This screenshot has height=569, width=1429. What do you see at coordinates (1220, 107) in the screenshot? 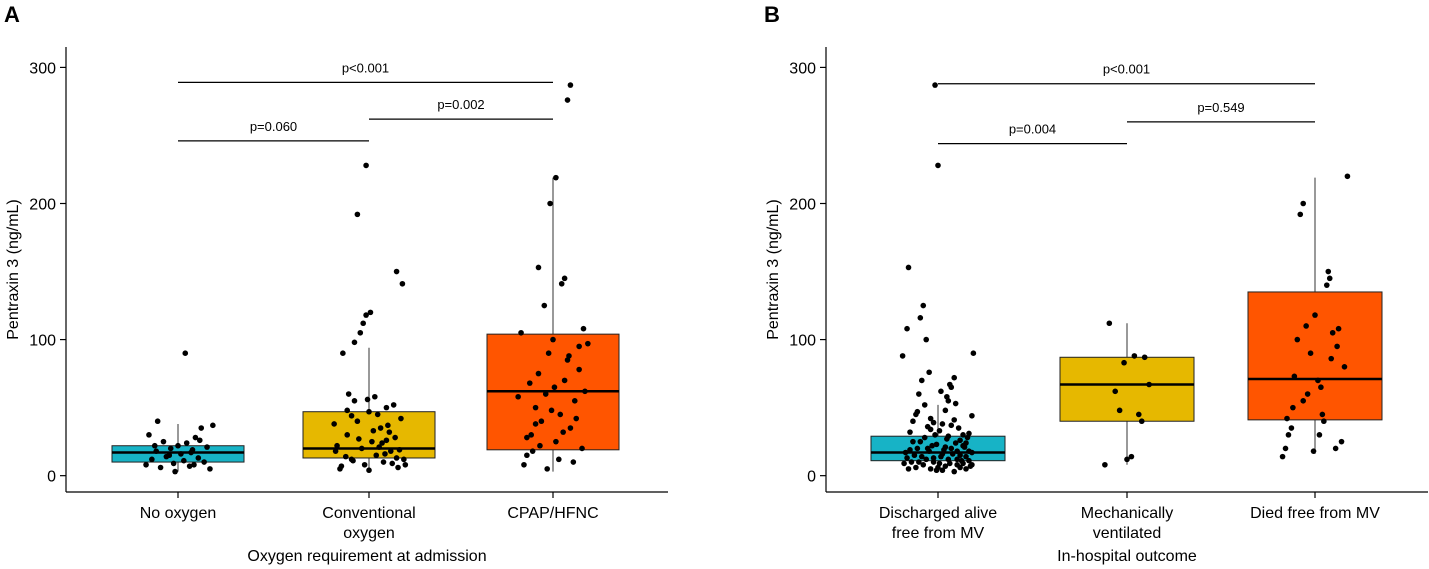
I see `p-value-label: p=0.549` at bounding box center [1220, 107].